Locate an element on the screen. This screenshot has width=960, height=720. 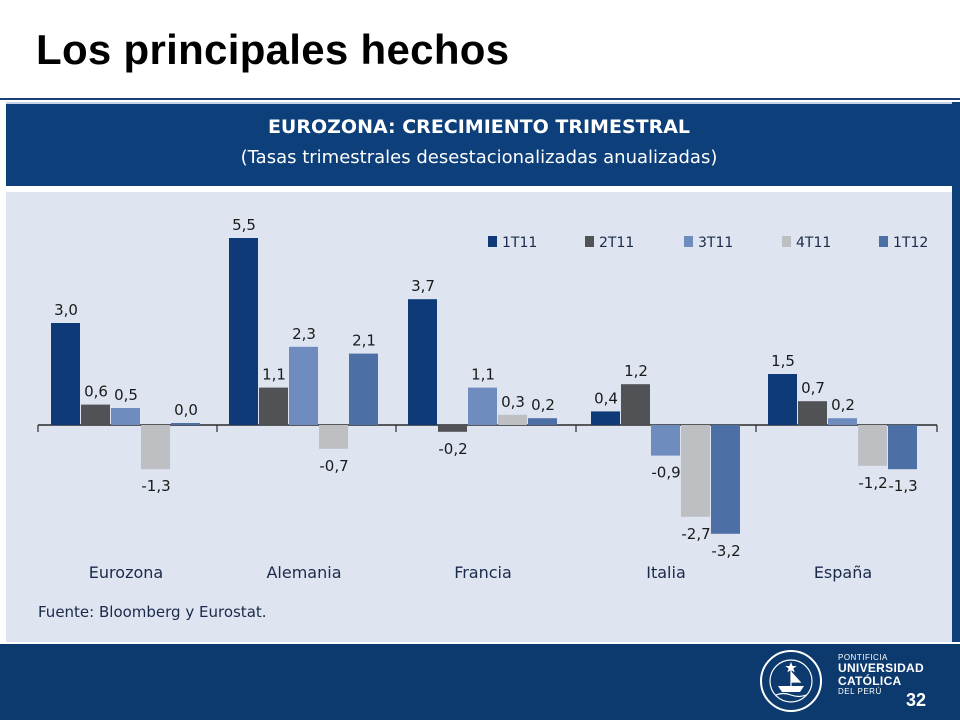
bar-eurozona-1t12 is located at coordinates (185, 424).